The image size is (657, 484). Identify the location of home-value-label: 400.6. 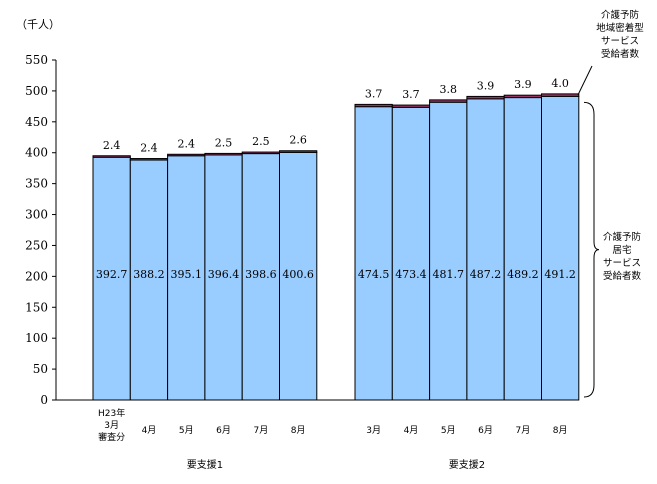
(298, 274).